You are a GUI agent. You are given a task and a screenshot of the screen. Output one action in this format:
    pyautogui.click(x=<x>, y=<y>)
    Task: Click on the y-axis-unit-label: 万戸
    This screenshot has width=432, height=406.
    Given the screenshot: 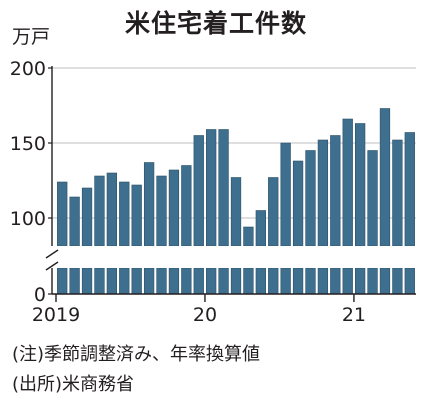 What is the action you would take?
    pyautogui.click(x=31, y=37)
    